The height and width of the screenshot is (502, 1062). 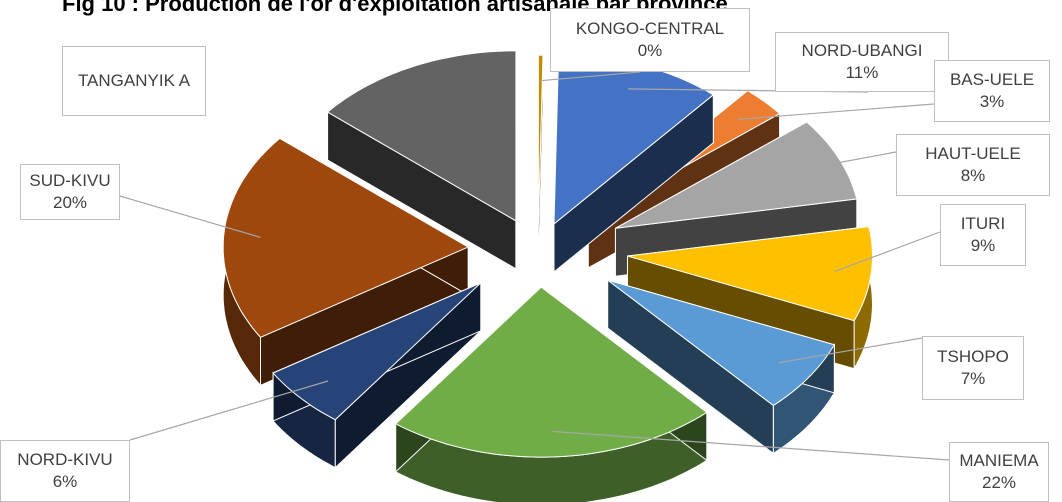 I want to click on data-label-tanganyika: TANGANYIK A, so click(x=134, y=81).